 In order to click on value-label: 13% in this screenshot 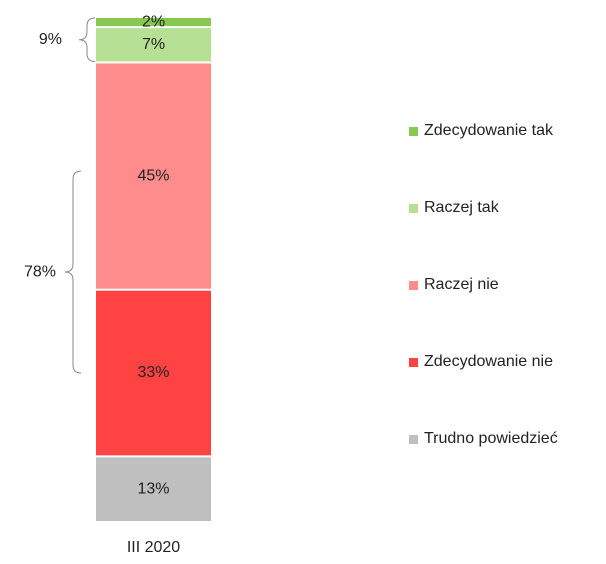, I will do `click(153, 488)`.